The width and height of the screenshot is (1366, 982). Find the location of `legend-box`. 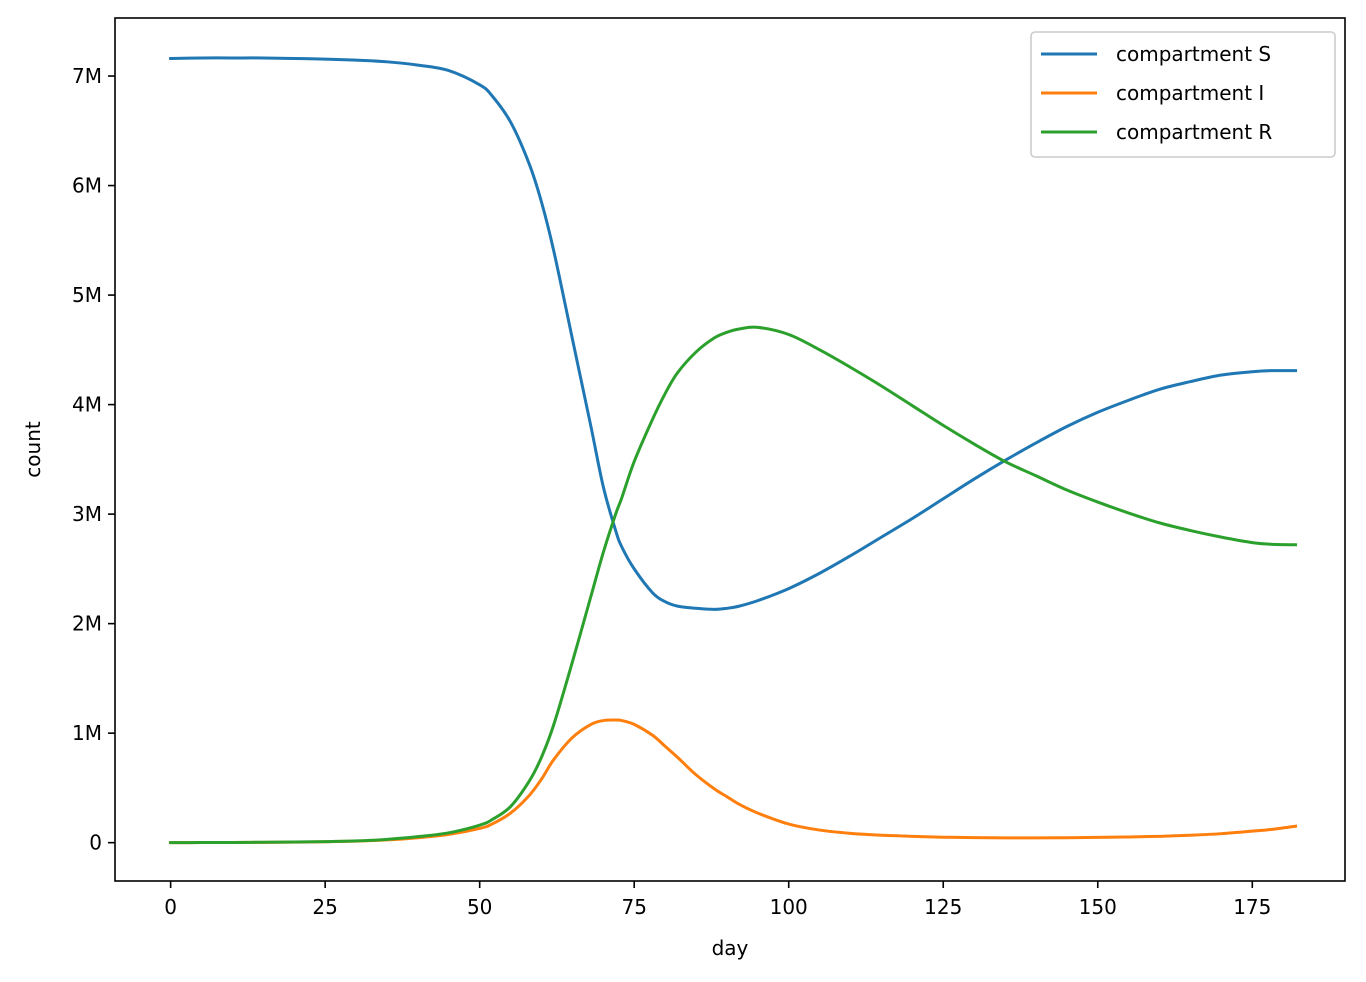

legend-box is located at coordinates (1183, 94).